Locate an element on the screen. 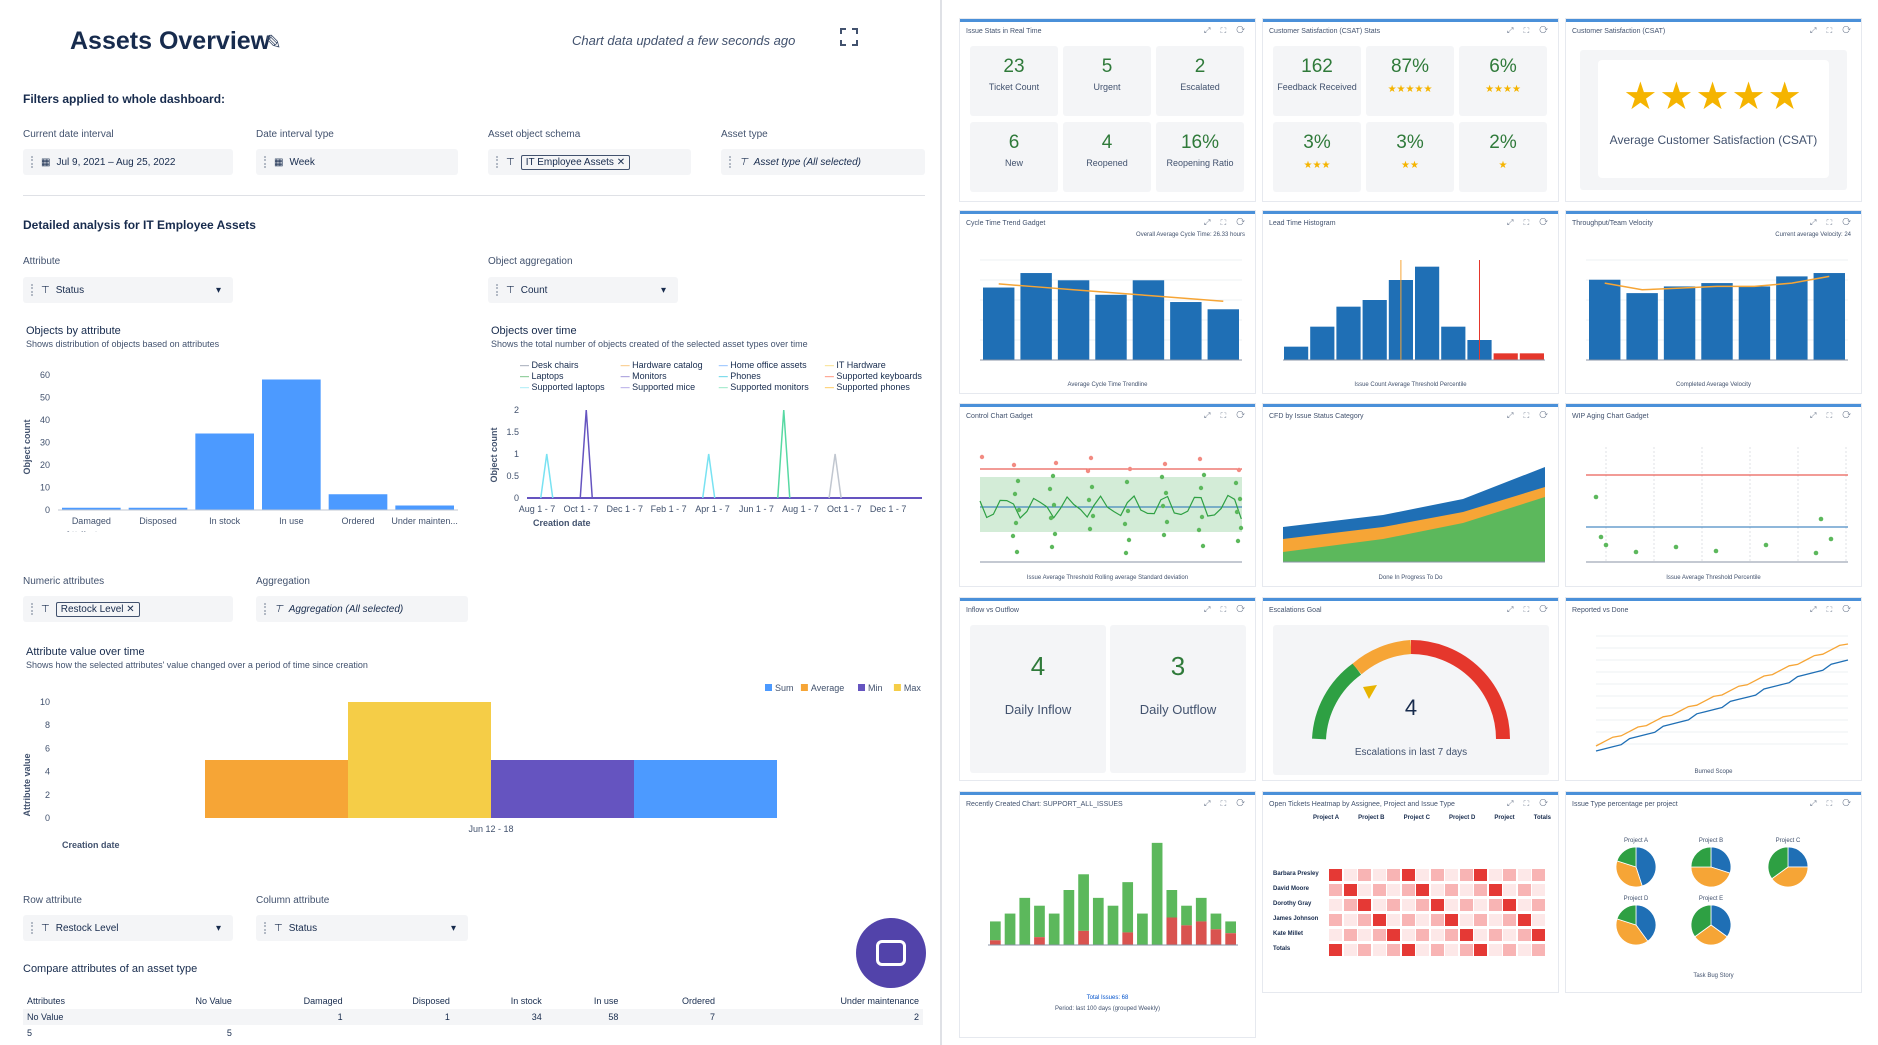 The height and width of the screenshot is (1045, 1878). stat-tile: 3% ★★★ is located at coordinates (1317, 157).